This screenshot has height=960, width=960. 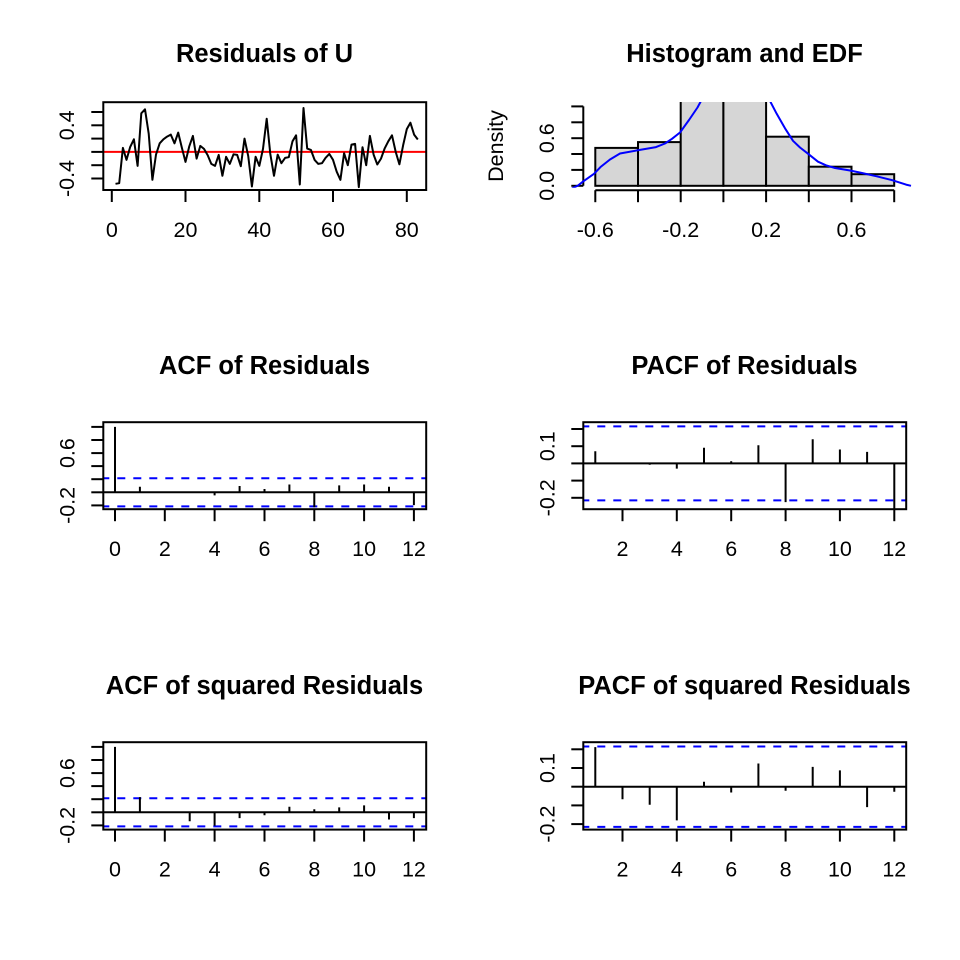 What do you see at coordinates (264, 366) in the screenshot?
I see `svg-text: ACF of Residuals` at bounding box center [264, 366].